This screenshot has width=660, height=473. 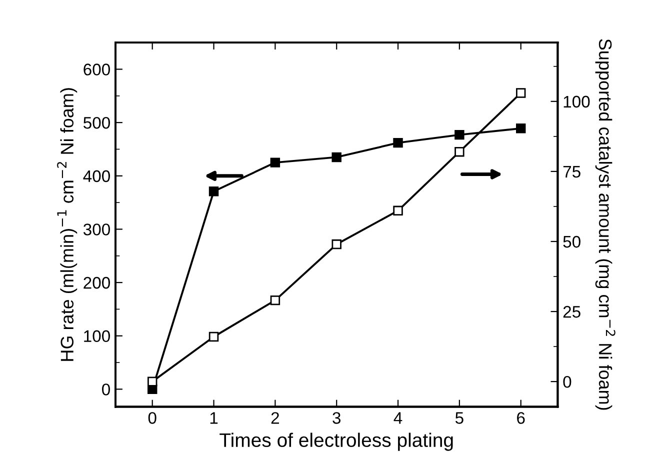 I want to click on x-tick-label: 0, so click(x=152, y=418).